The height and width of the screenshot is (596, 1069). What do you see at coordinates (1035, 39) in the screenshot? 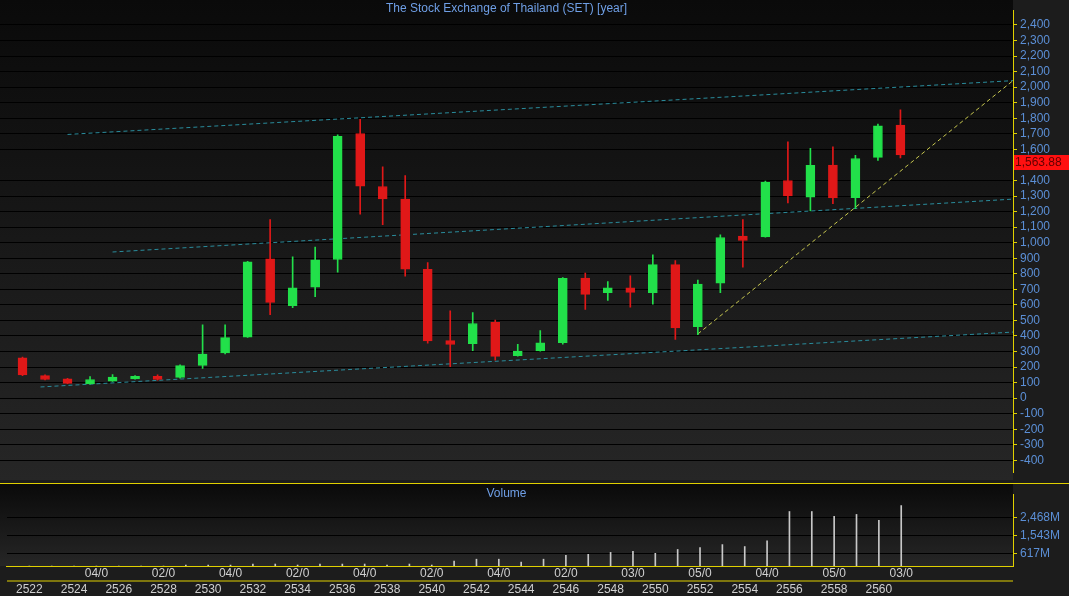
I see `y-tick-label: 2,300` at bounding box center [1035, 39].